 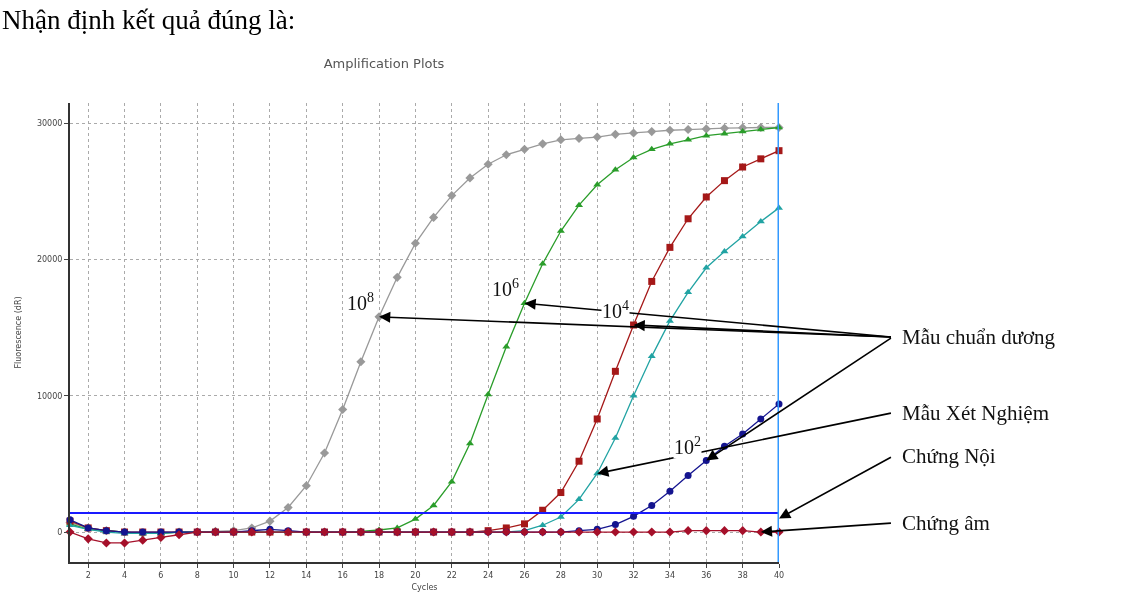 What do you see at coordinates (197, 575) in the screenshot?
I see `x-tick-label: 8` at bounding box center [197, 575].